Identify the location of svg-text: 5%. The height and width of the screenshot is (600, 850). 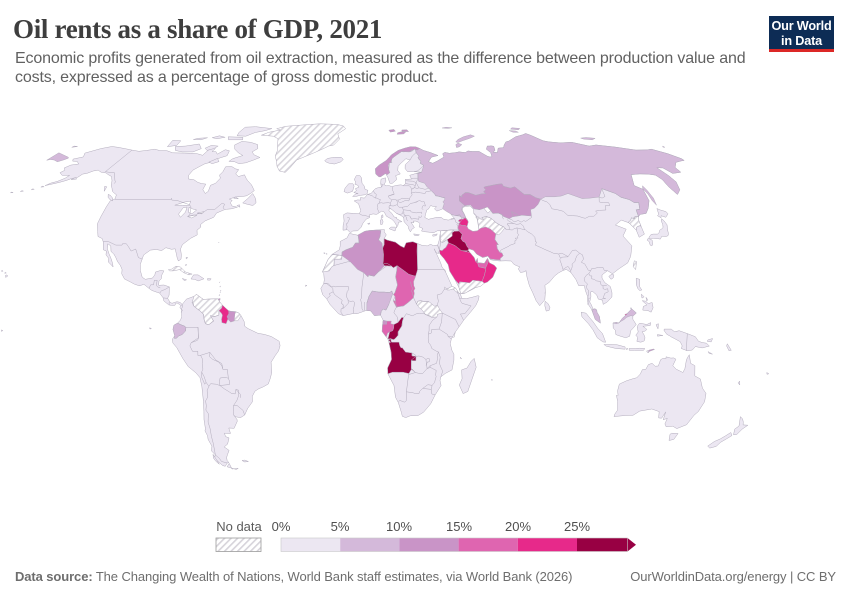
(340, 526).